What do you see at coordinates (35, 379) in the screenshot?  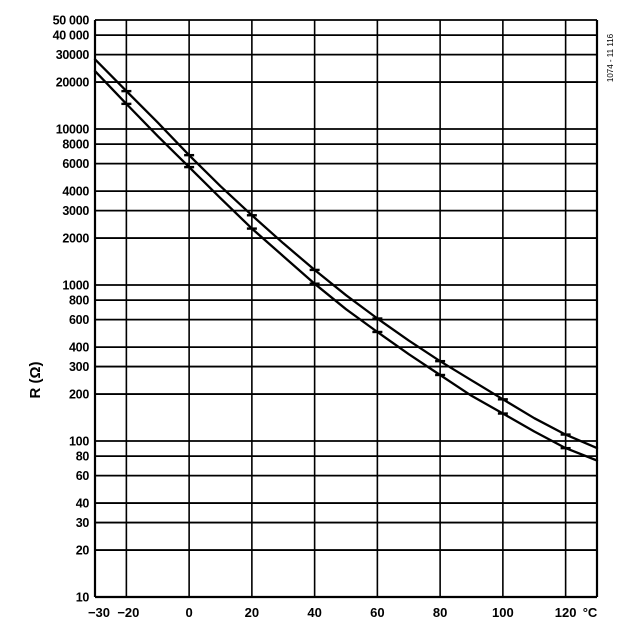 I see `y-axis-label: R (Ω)` at bounding box center [35, 379].